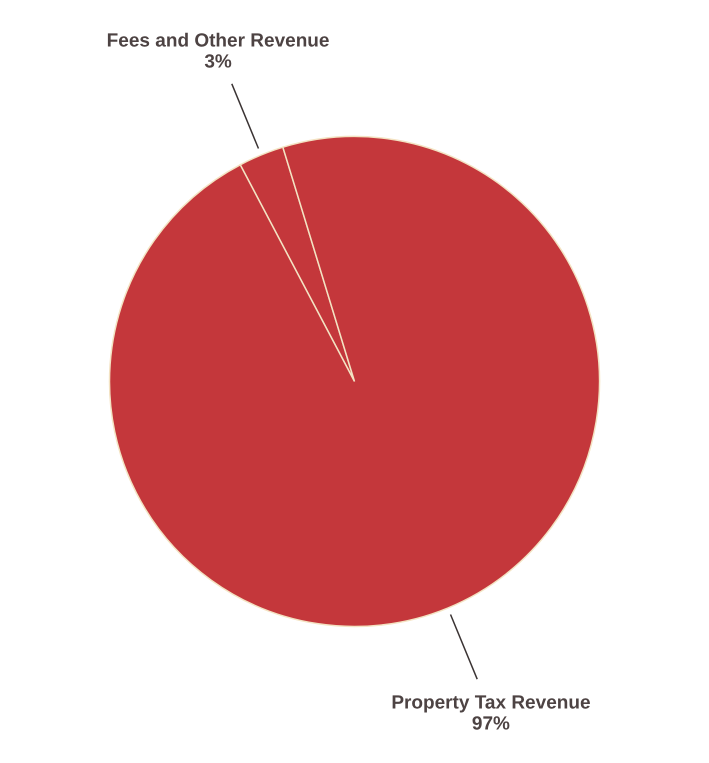 This screenshot has height=763, width=709. I want to click on slice-label: Fees and Other Revenue, so click(218, 41).